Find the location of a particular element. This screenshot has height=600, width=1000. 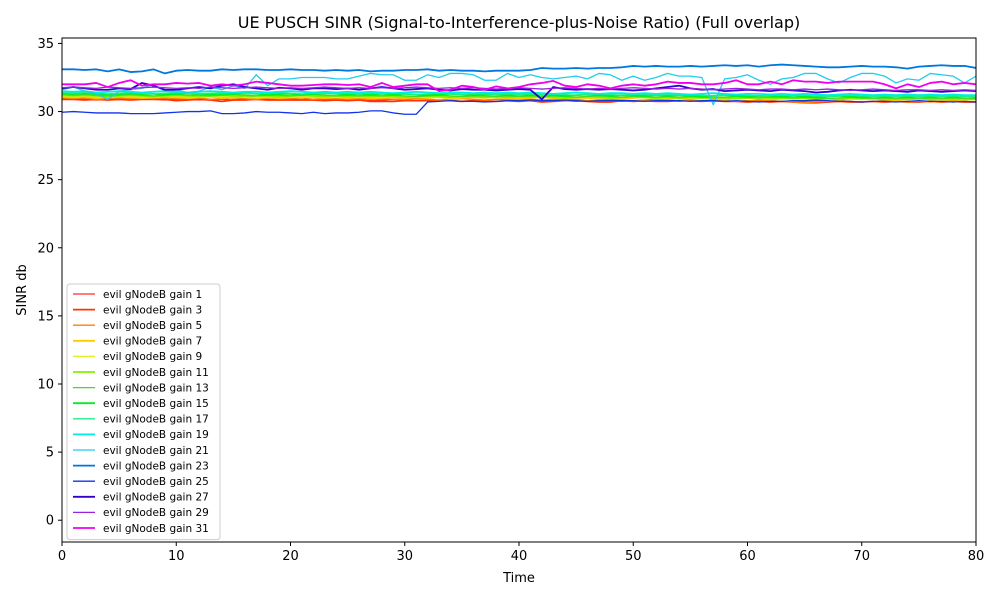

x-tick-label: 0 is located at coordinates (62, 556).